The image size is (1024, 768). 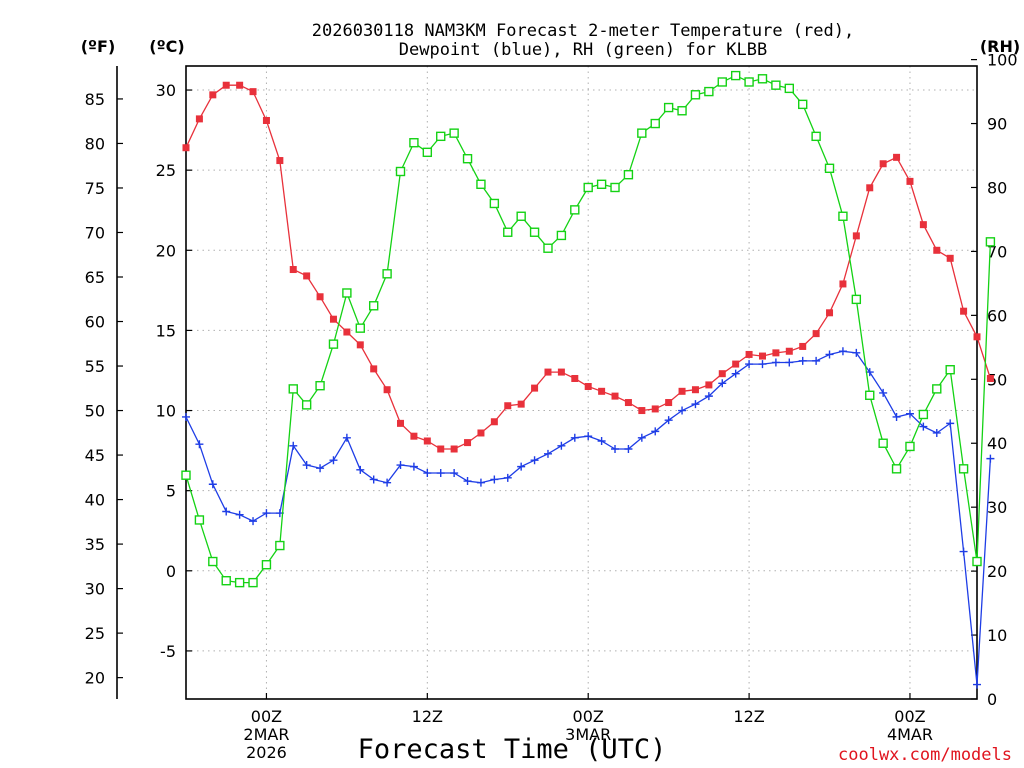 I want to click on celsius-tick-label: 15, so click(x=166, y=330).